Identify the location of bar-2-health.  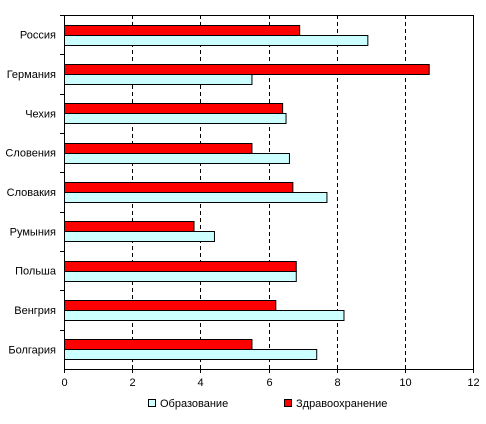
(247, 69).